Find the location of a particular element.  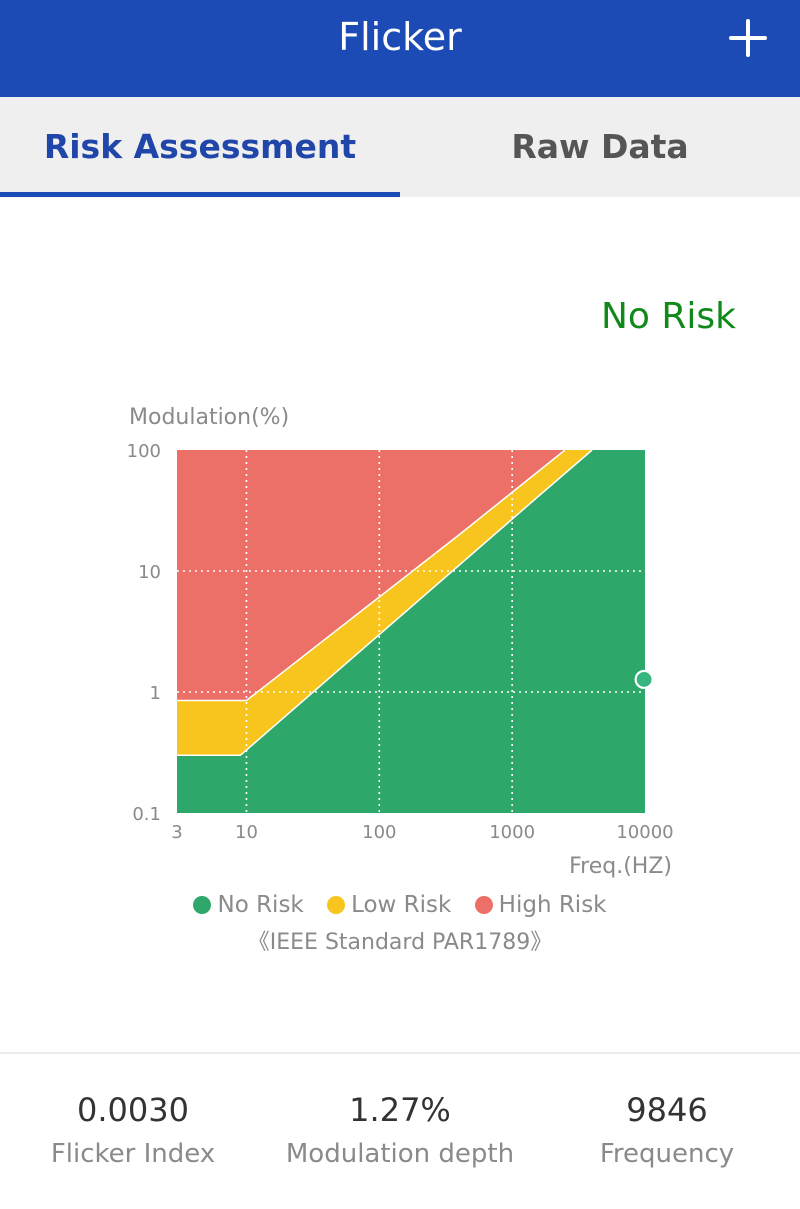

x-tick-label: 10000 is located at coordinates (644, 832).